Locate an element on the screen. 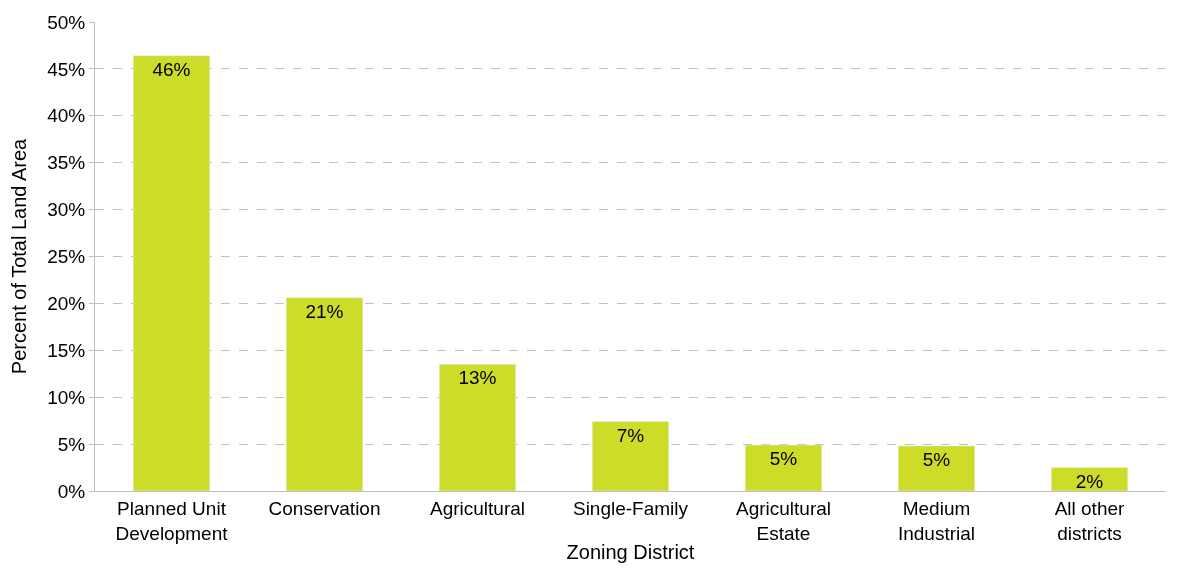  y-tick-label: 50% is located at coordinates (66, 22).